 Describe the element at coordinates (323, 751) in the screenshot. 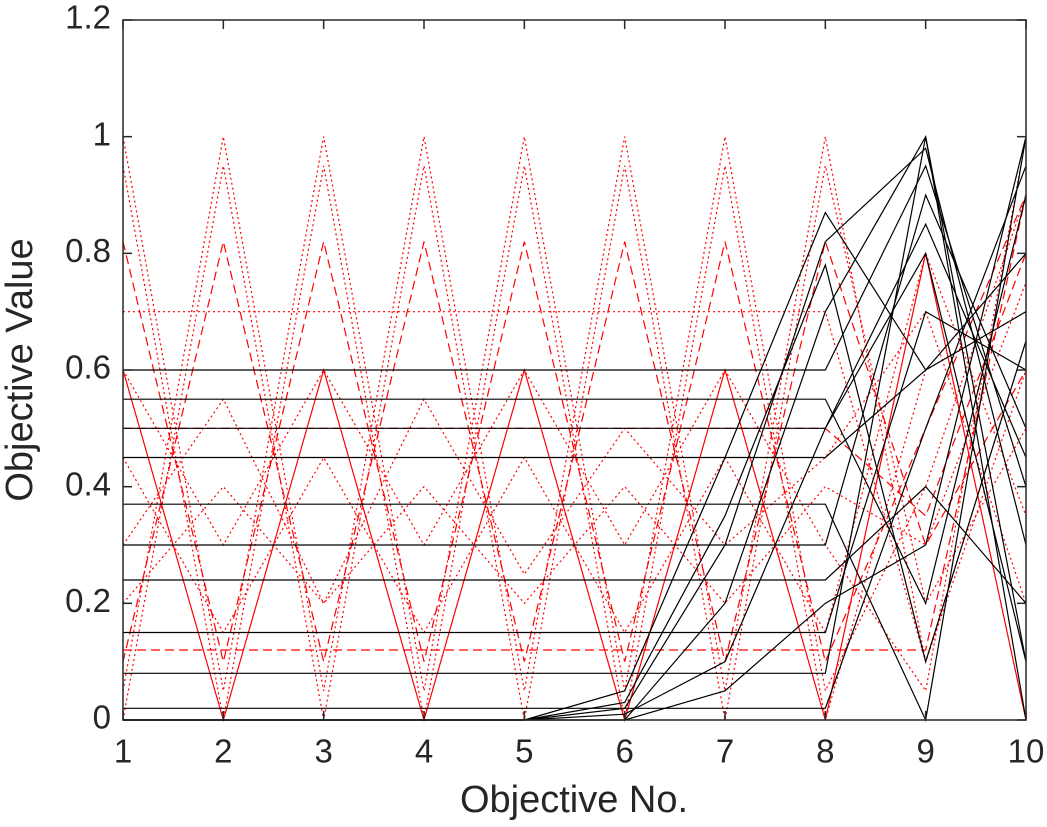

I see `x-tick-label: 3` at that location.